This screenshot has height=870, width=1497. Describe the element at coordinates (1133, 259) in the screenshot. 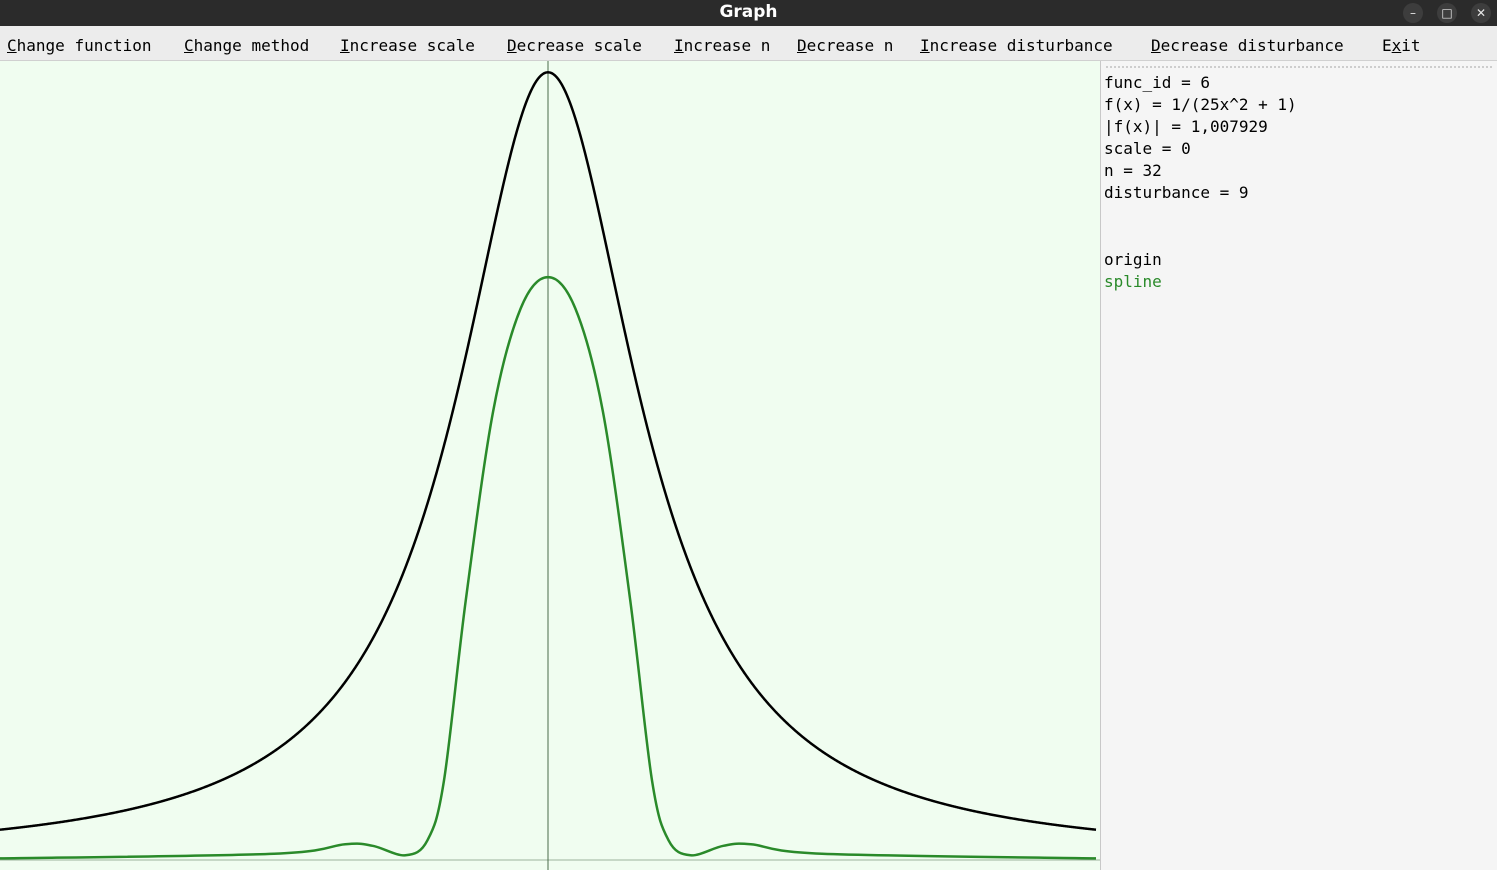

I see `legend-origin: origin` at that location.